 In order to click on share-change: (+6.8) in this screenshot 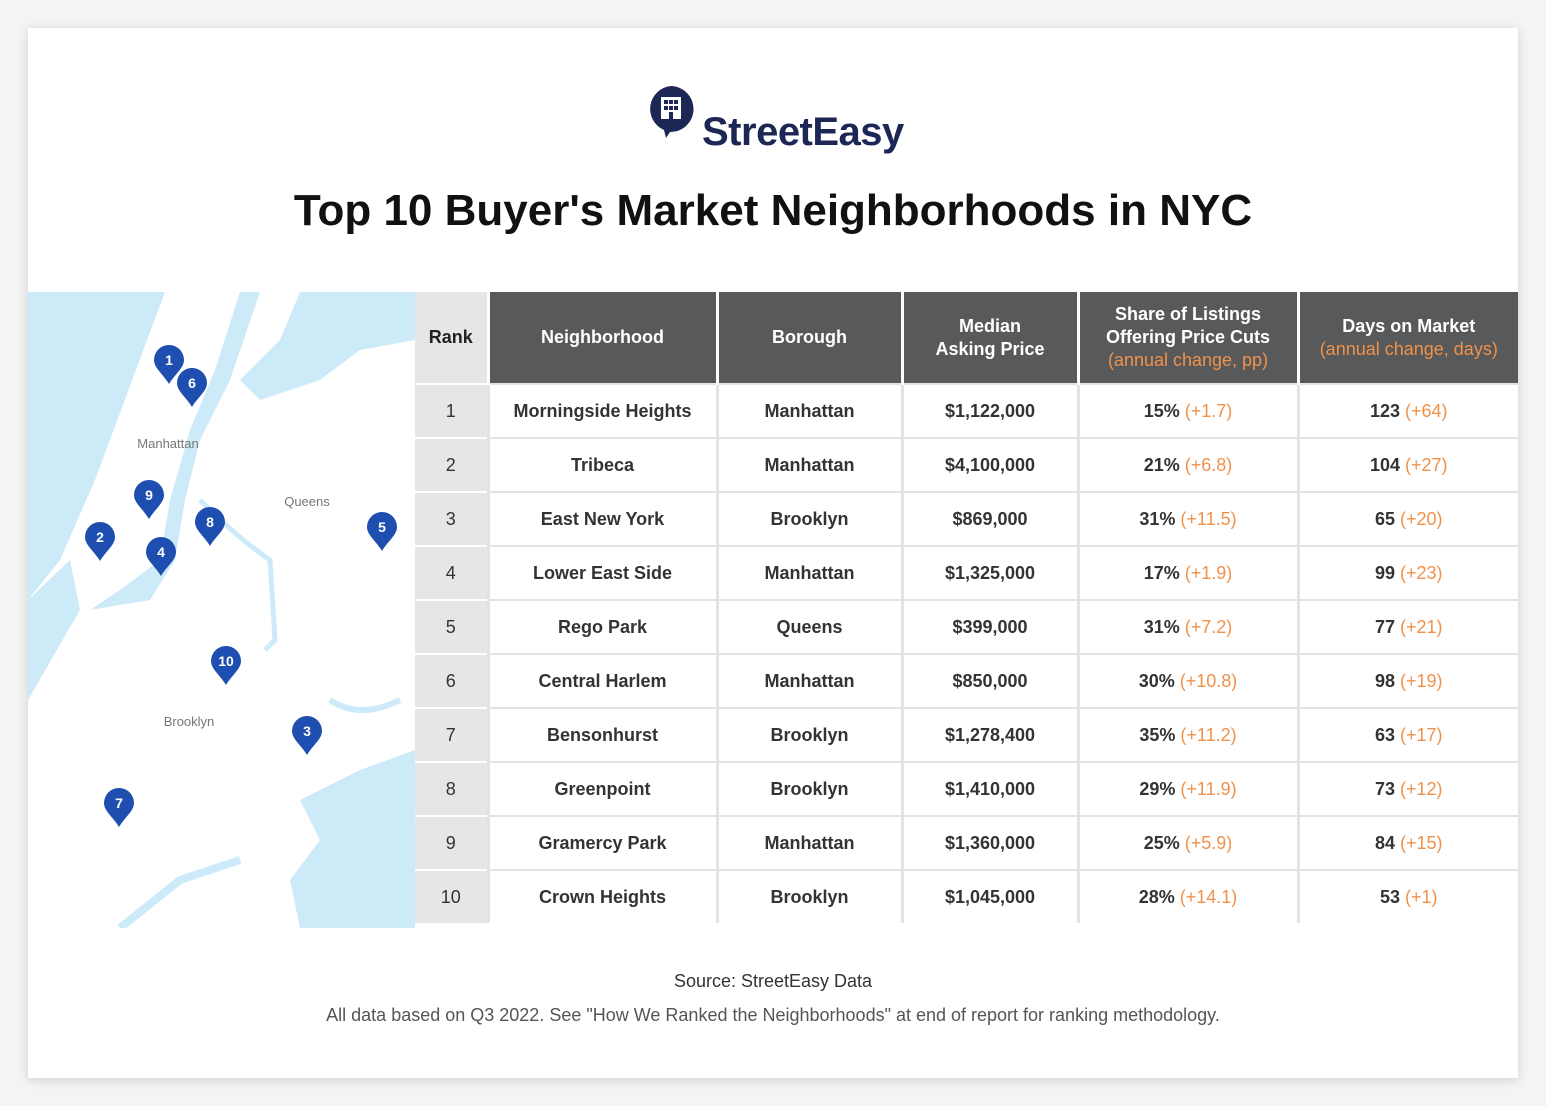, I will do `click(1208, 464)`.